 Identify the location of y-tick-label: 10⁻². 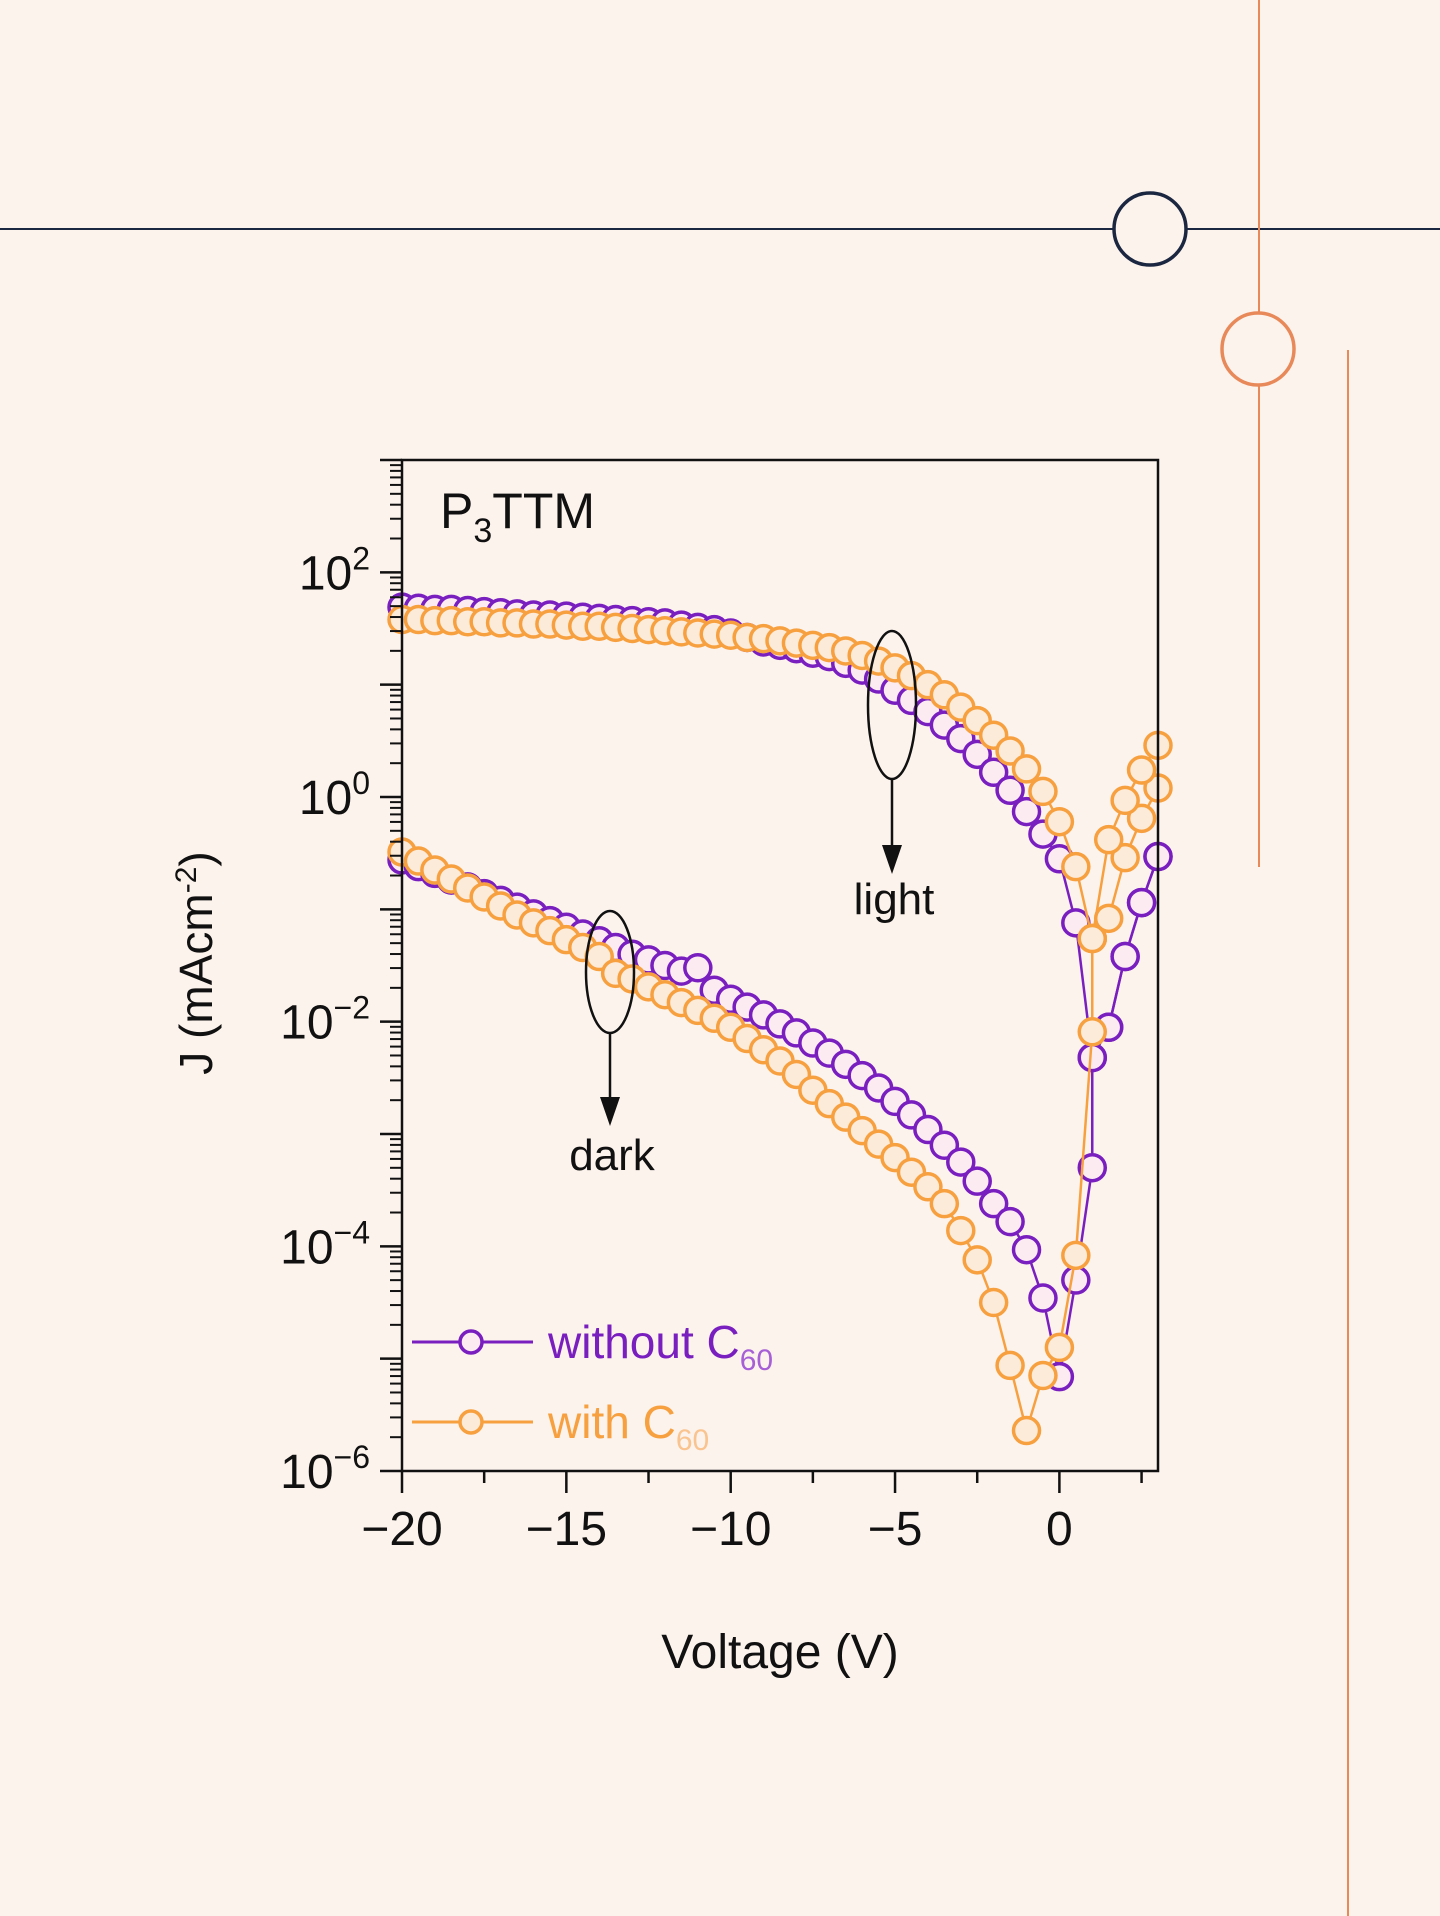
(325, 1020).